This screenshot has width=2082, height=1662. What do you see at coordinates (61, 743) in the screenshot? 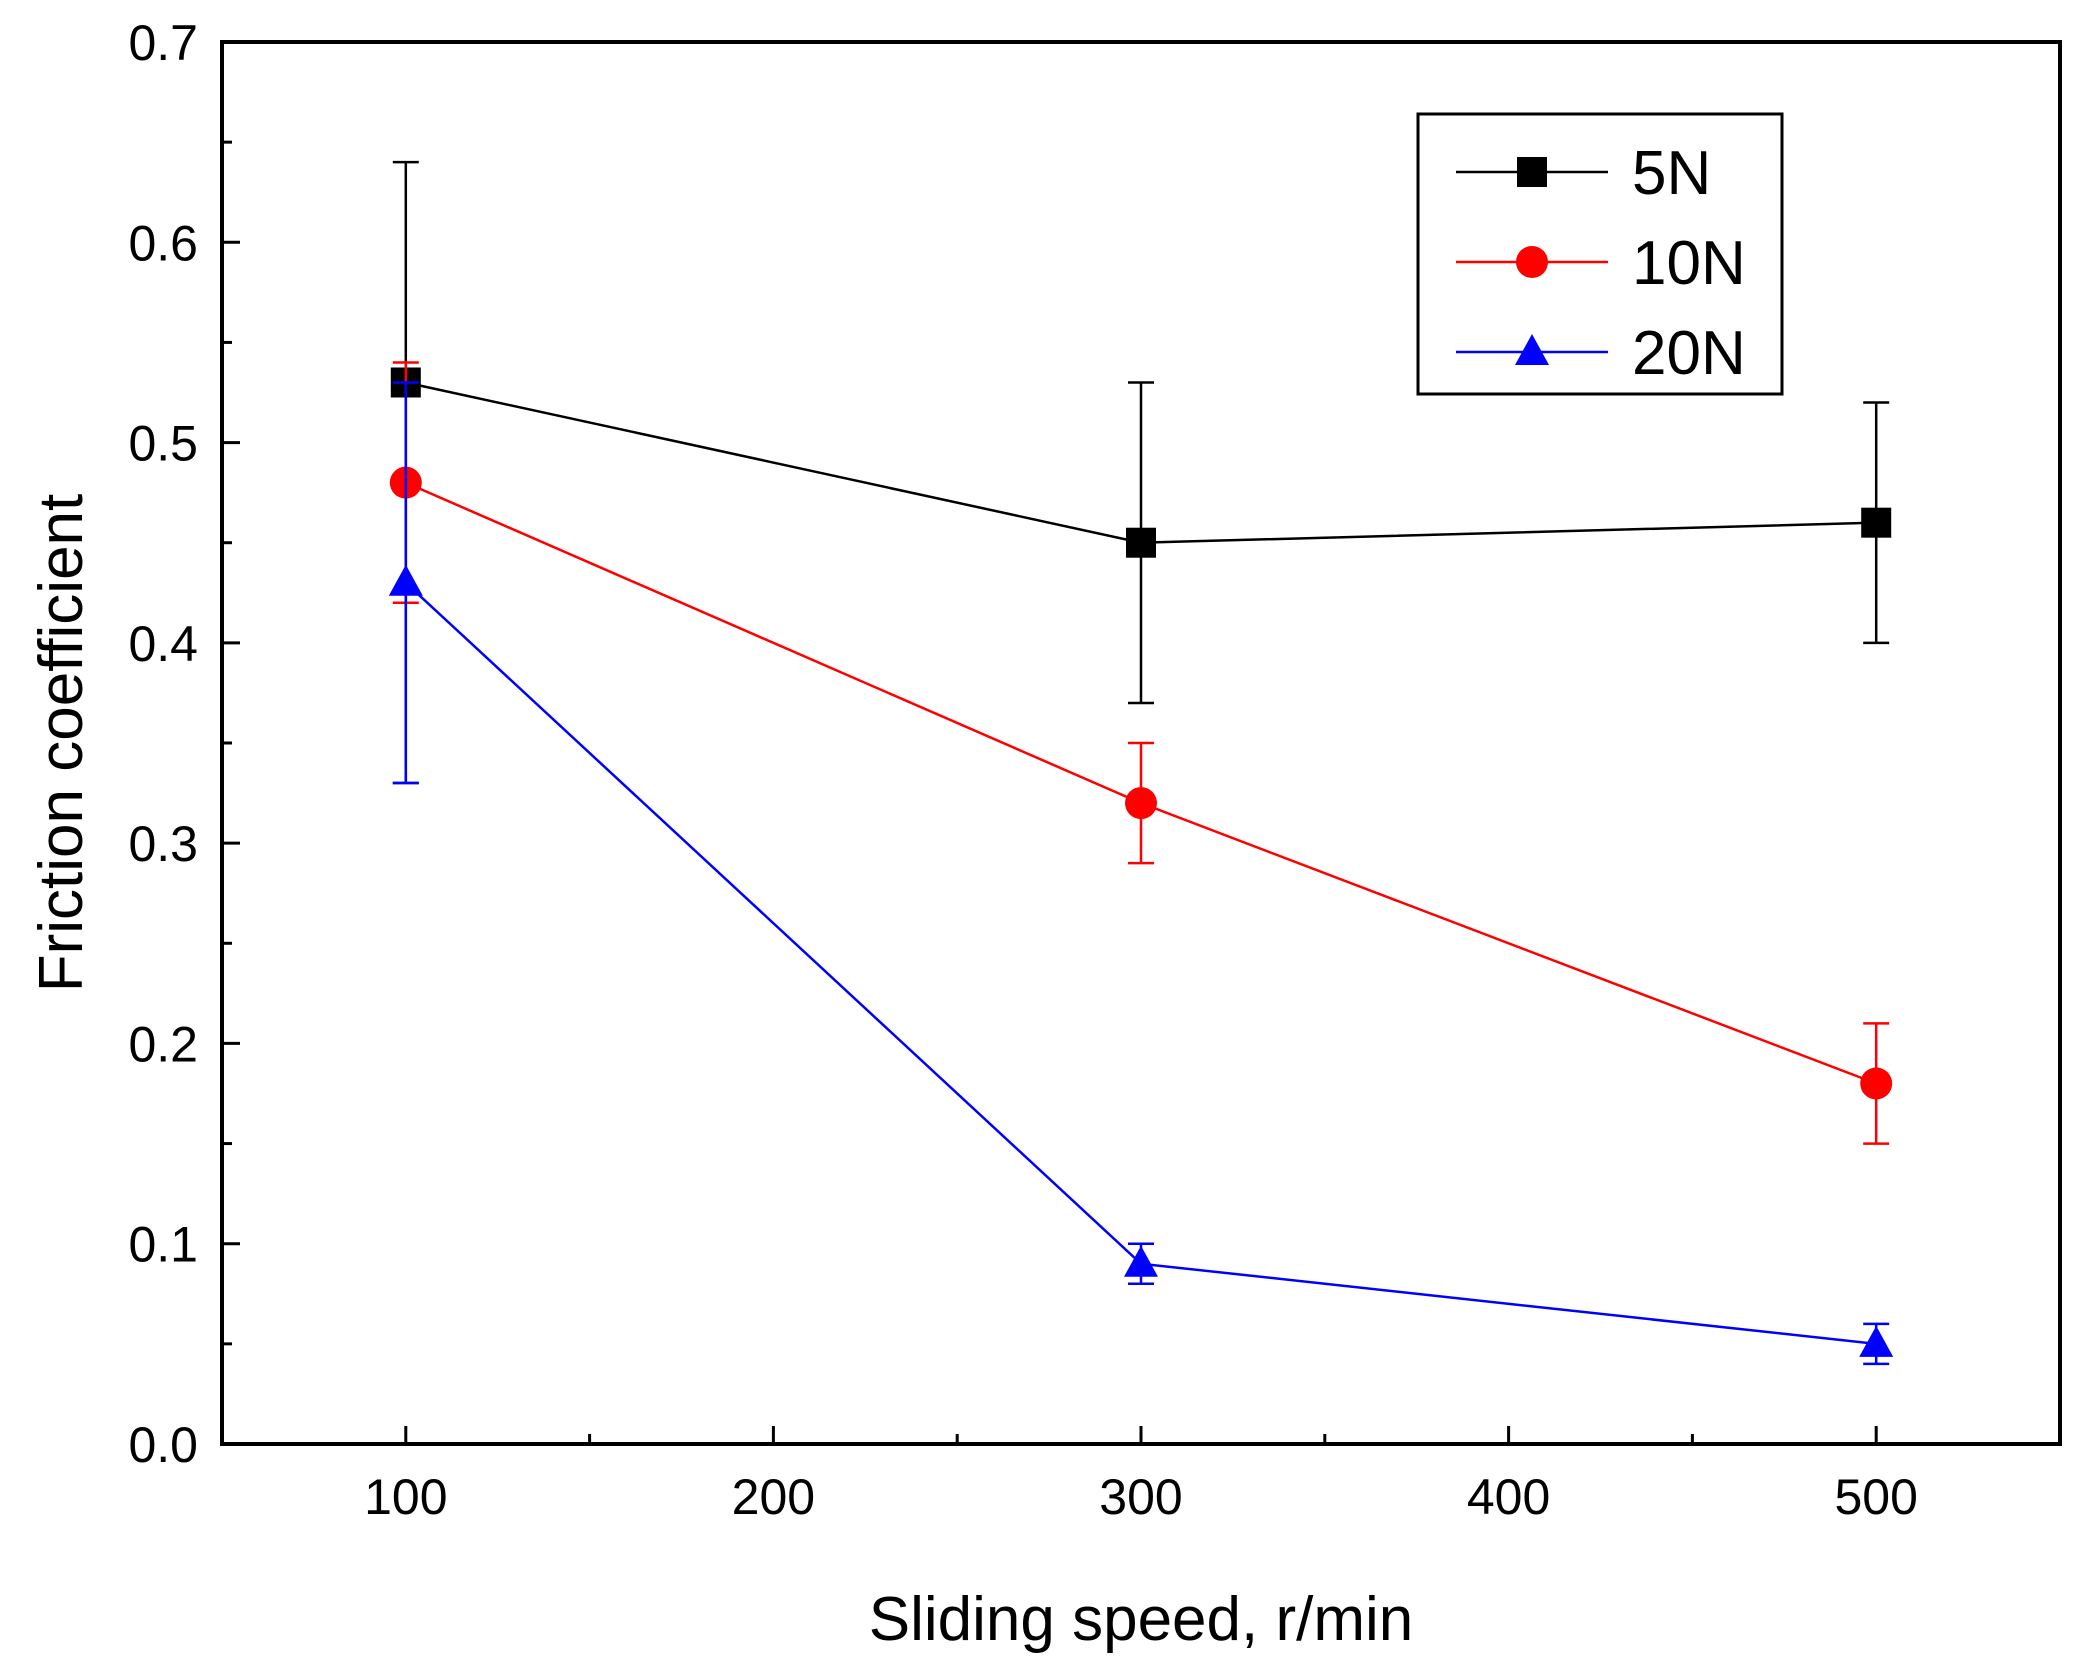
I see `y-axis-title: Friction coefficient` at bounding box center [61, 743].